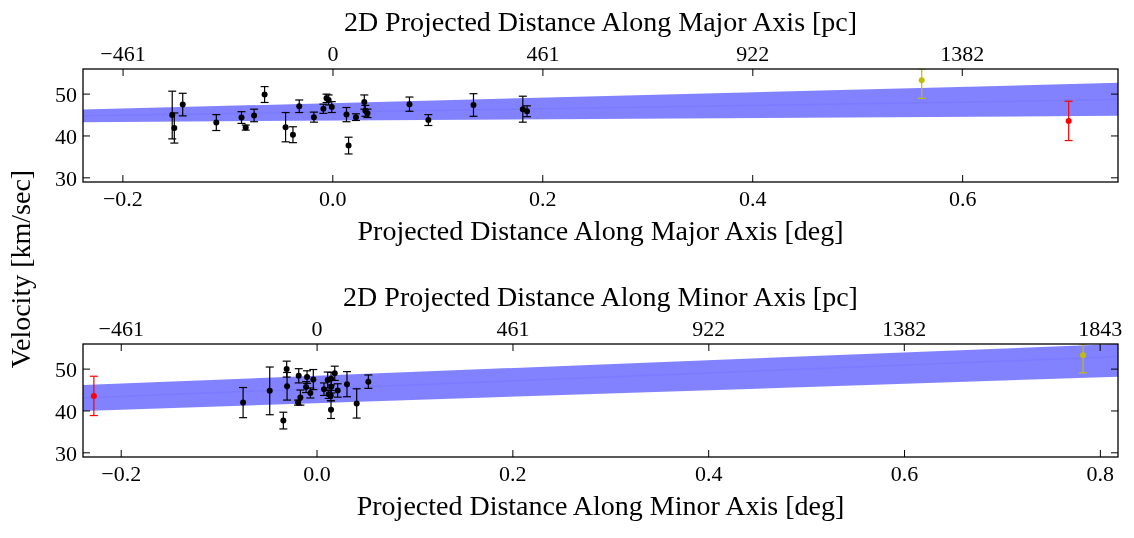 The height and width of the screenshot is (538, 1134). I want to click on x-tick-label: 0.8, so click(1100, 473).